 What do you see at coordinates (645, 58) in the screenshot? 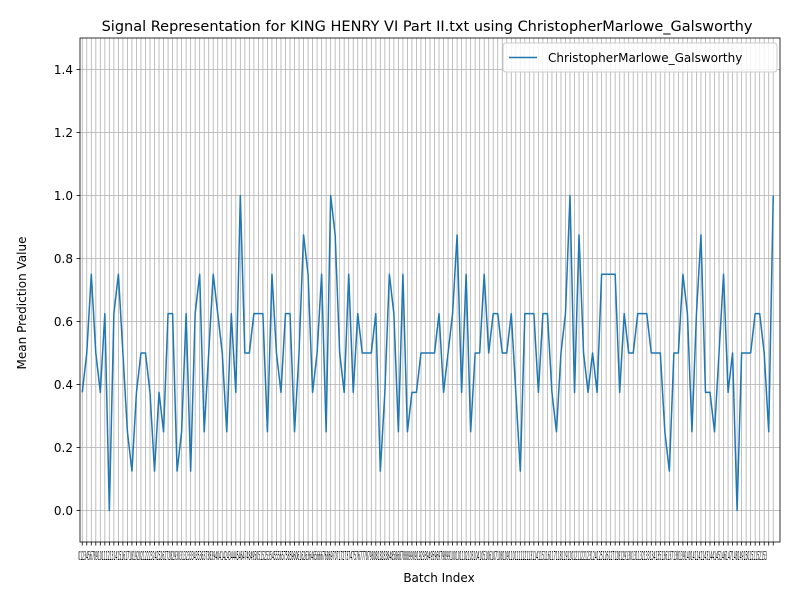
I see `legend-entry-label: ChristopherMarlowe_Galsworthy` at bounding box center [645, 58].